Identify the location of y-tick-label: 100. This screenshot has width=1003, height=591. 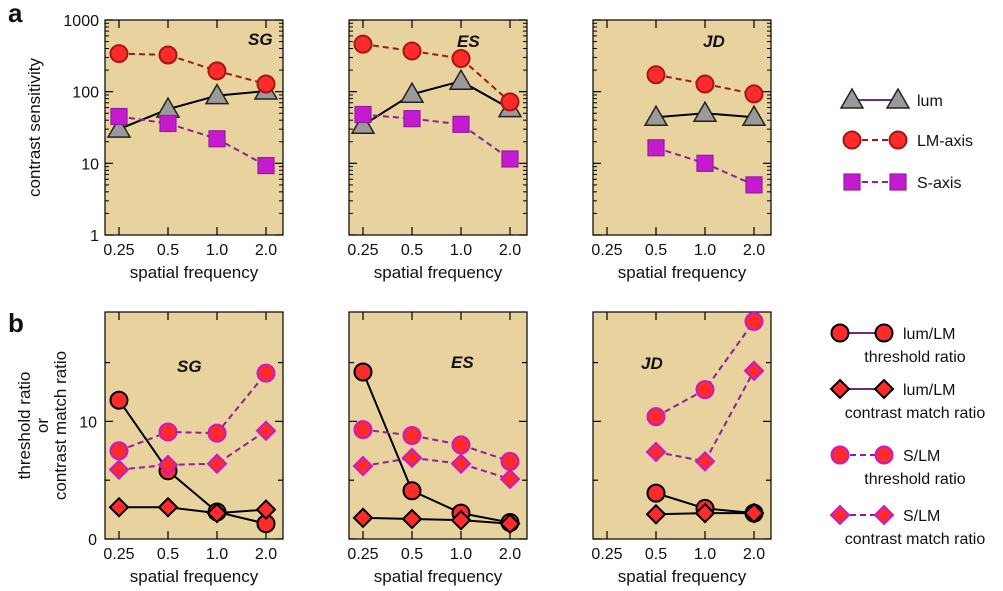
(85, 93).